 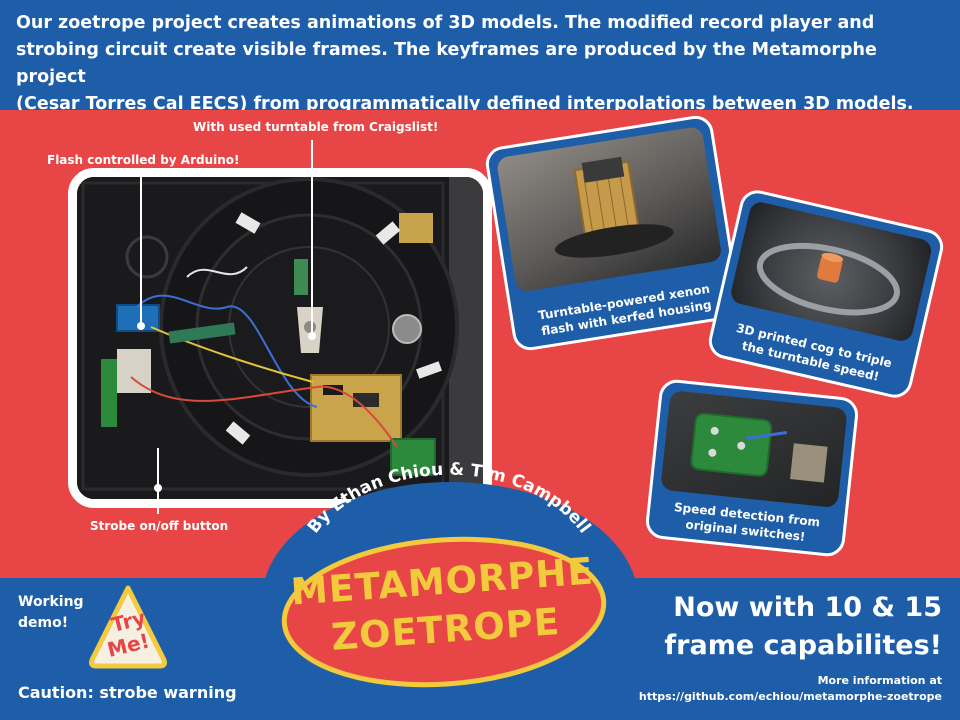 I want to click on strobe-caution: Caution: strobe warning, so click(x=127, y=692).